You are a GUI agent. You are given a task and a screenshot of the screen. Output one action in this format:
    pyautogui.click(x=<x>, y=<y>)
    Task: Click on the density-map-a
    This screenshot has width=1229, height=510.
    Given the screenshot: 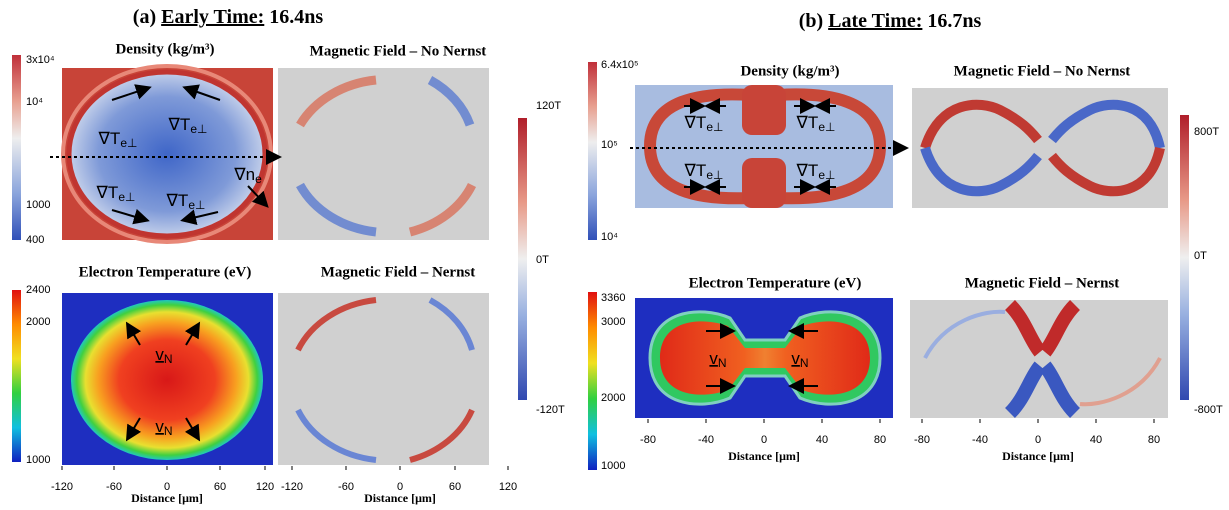 What is the action you would take?
    pyautogui.click(x=167, y=154)
    